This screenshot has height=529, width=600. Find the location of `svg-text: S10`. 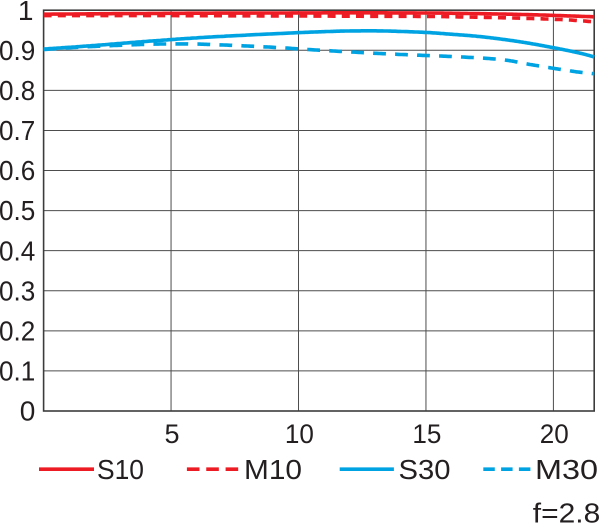

svg-text: S10 is located at coordinates (120, 469).